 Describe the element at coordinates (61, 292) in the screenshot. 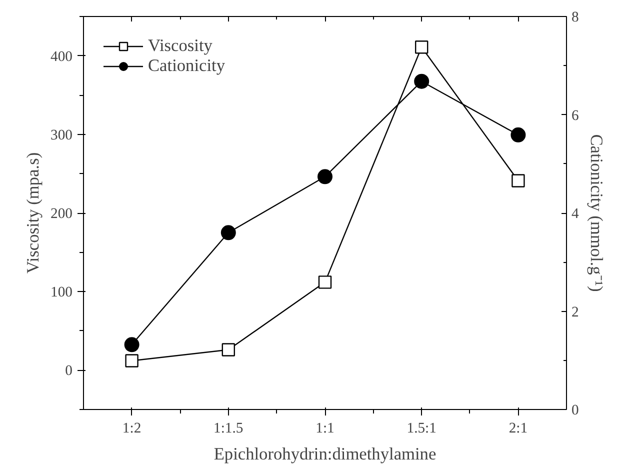

I see `y-tick-label: 100` at that location.